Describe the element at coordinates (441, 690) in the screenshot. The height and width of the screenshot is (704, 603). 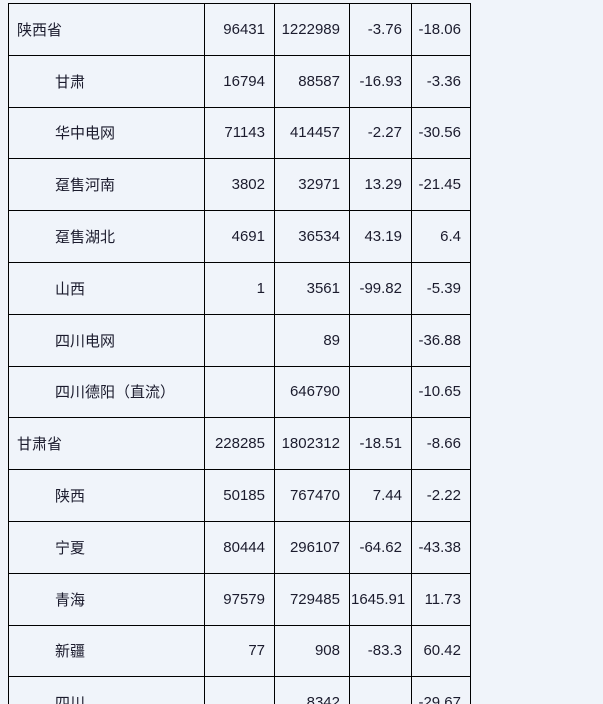
I see `value-cell: -29.67` at that location.